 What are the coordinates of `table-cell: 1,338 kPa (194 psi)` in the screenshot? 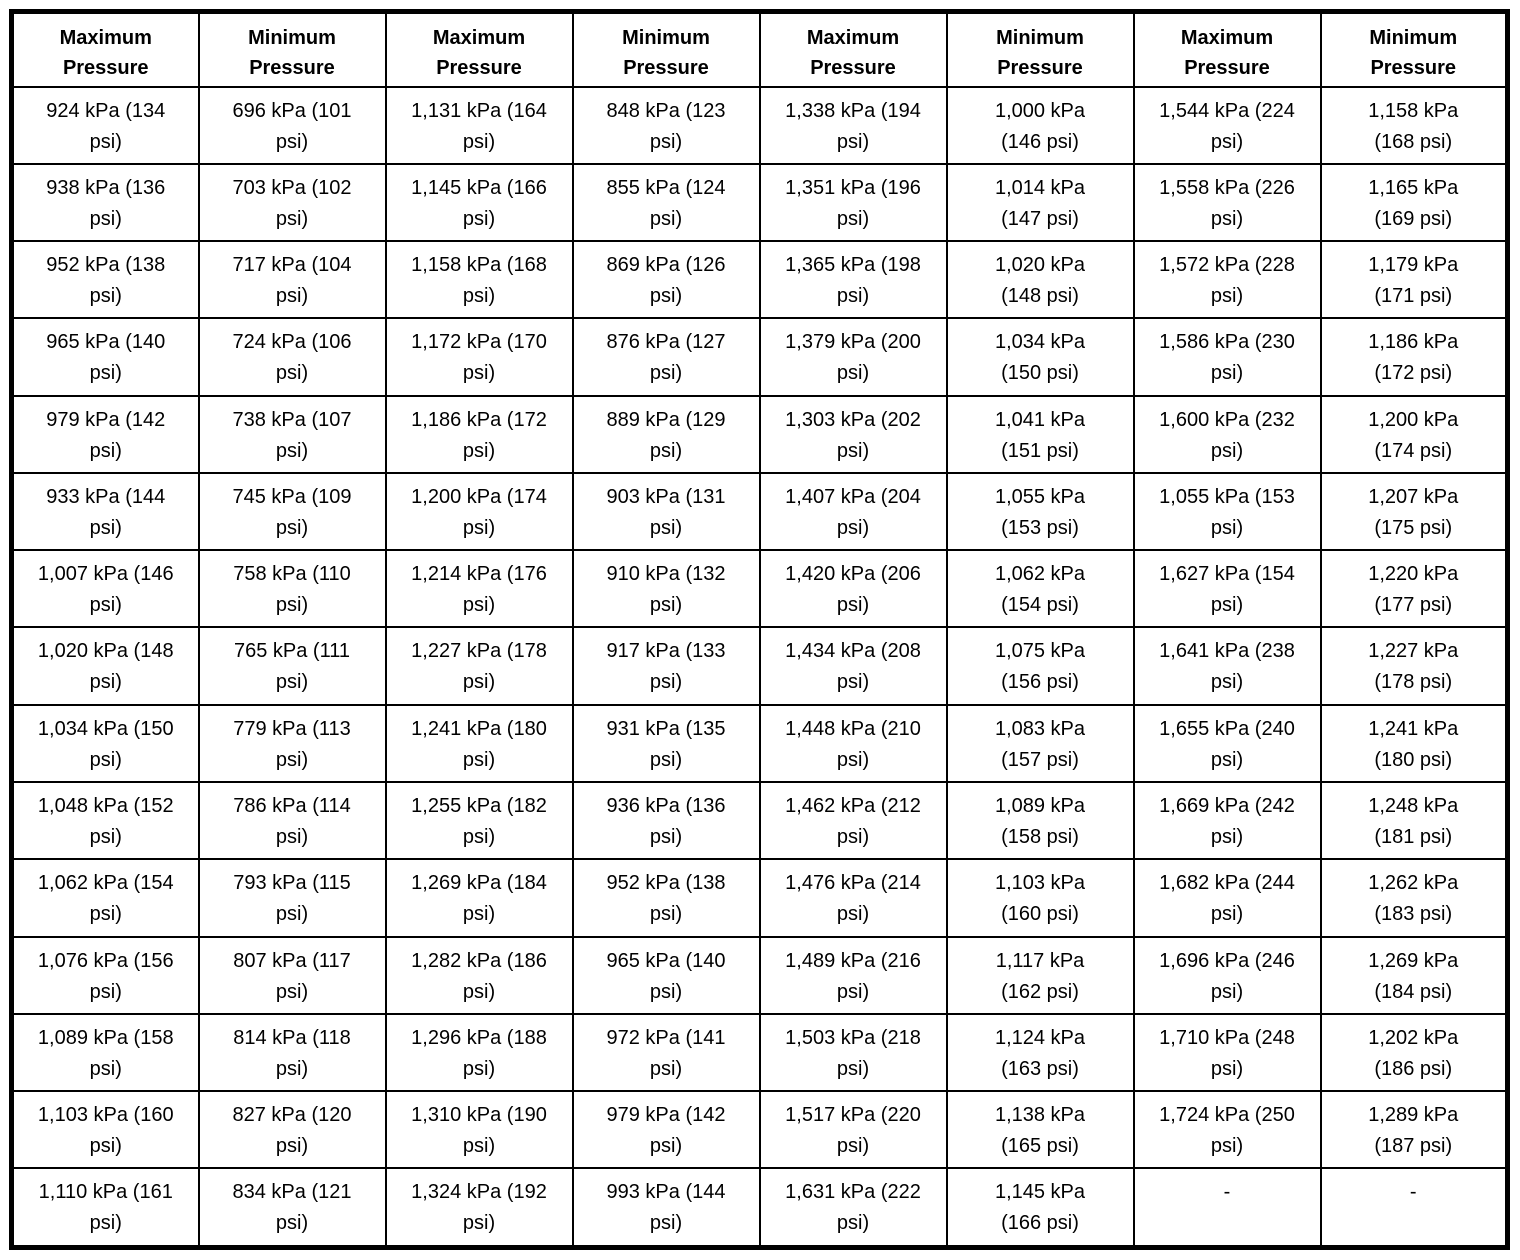 It's located at (853, 125).